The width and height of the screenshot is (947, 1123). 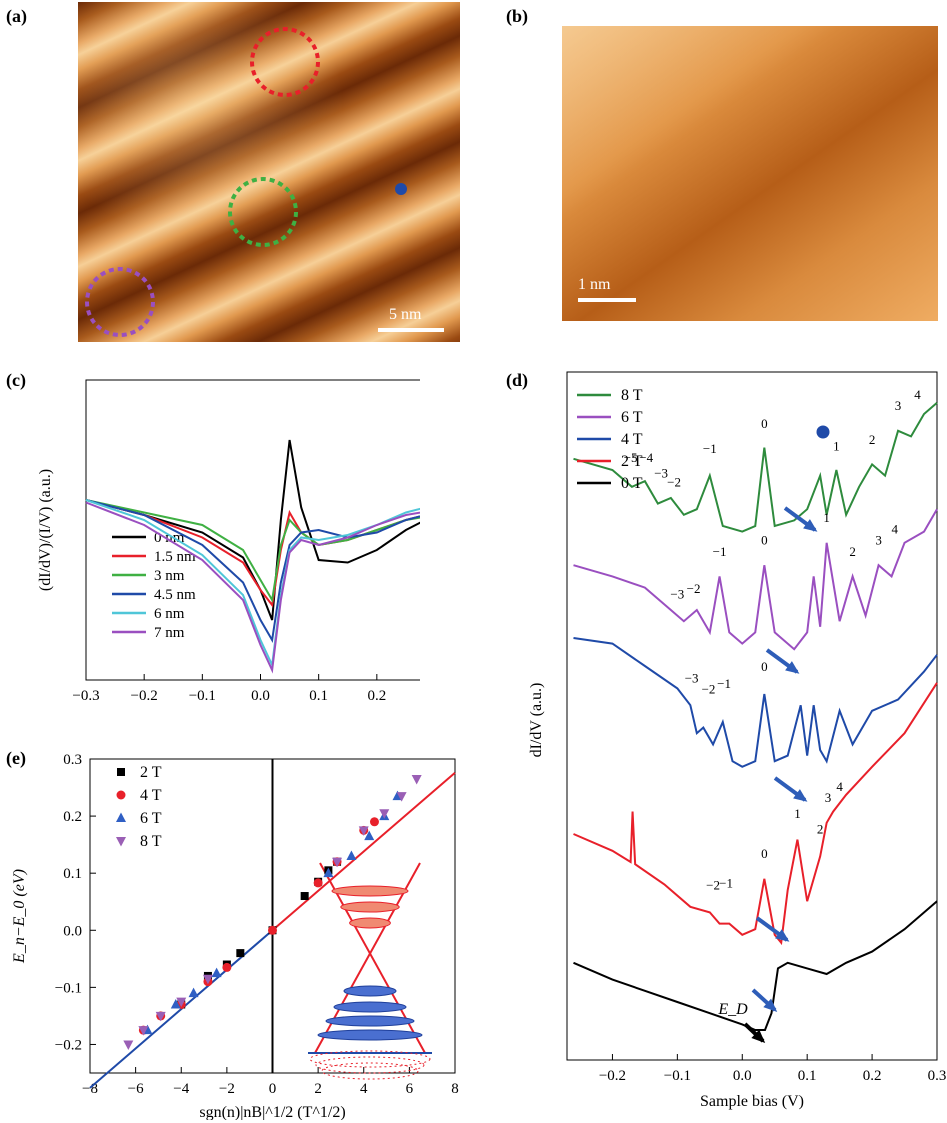 I want to click on x-axis-label: Sample bias (V), so click(x=752, y=1101).